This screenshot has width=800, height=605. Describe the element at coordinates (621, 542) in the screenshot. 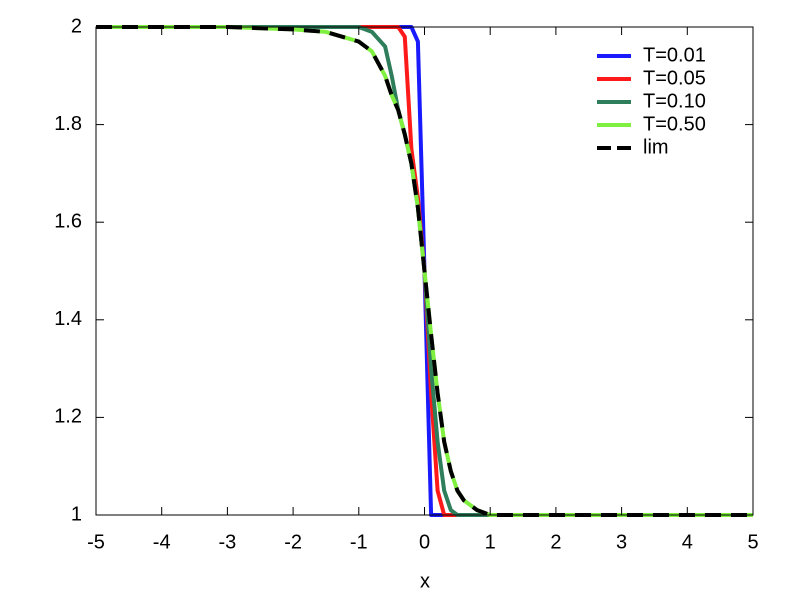

I see `x-tick-label: 3` at that location.